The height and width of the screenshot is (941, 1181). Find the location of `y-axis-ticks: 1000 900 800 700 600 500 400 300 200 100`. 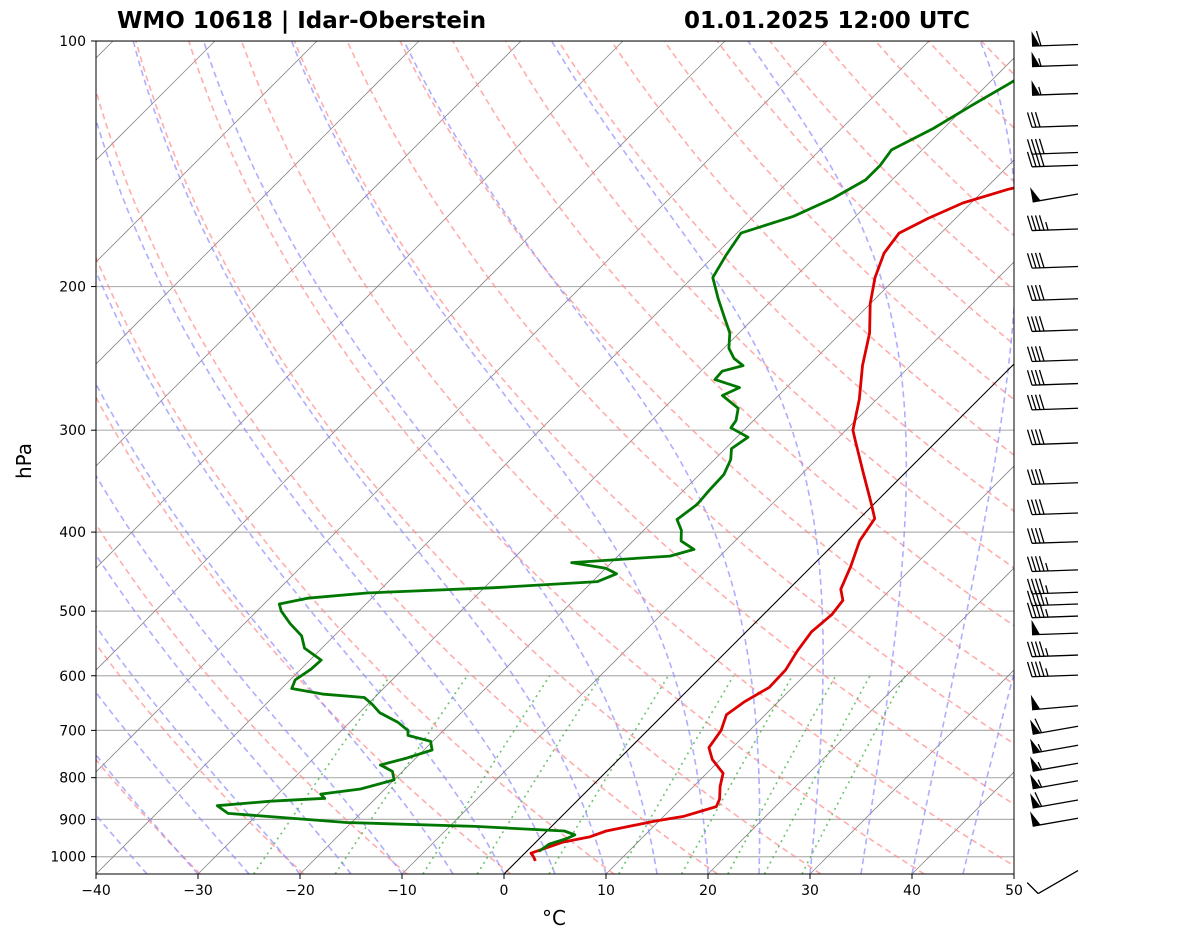

y-axis-ticks: 1000 900 800 700 600 500 400 300 200 100 is located at coordinates (73, 450).